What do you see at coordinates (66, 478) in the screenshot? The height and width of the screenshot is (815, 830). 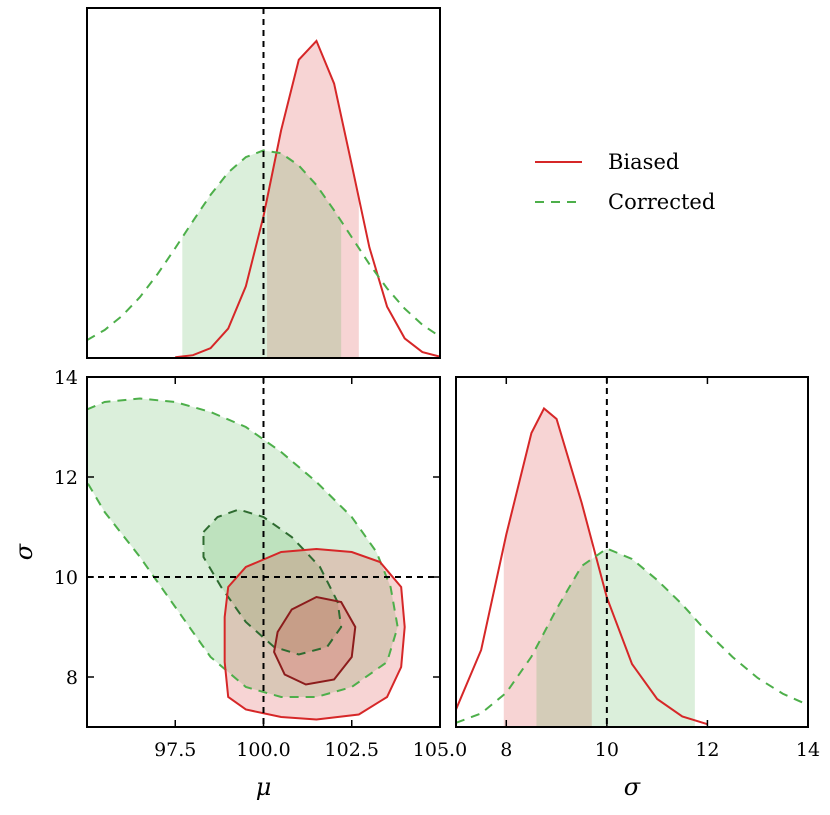 I see `y-tick-label: 12` at bounding box center [66, 478].